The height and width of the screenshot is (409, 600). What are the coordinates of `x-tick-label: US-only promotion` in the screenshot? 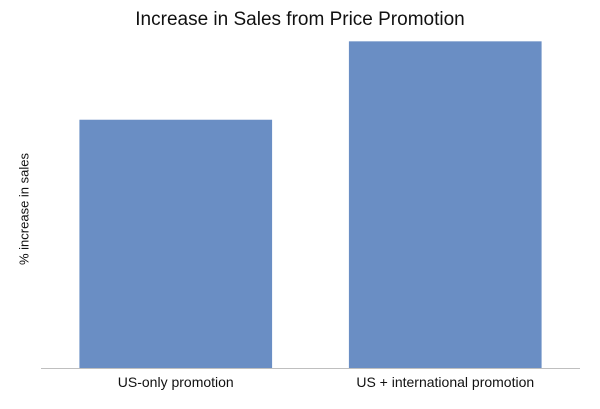 It's located at (175, 382).